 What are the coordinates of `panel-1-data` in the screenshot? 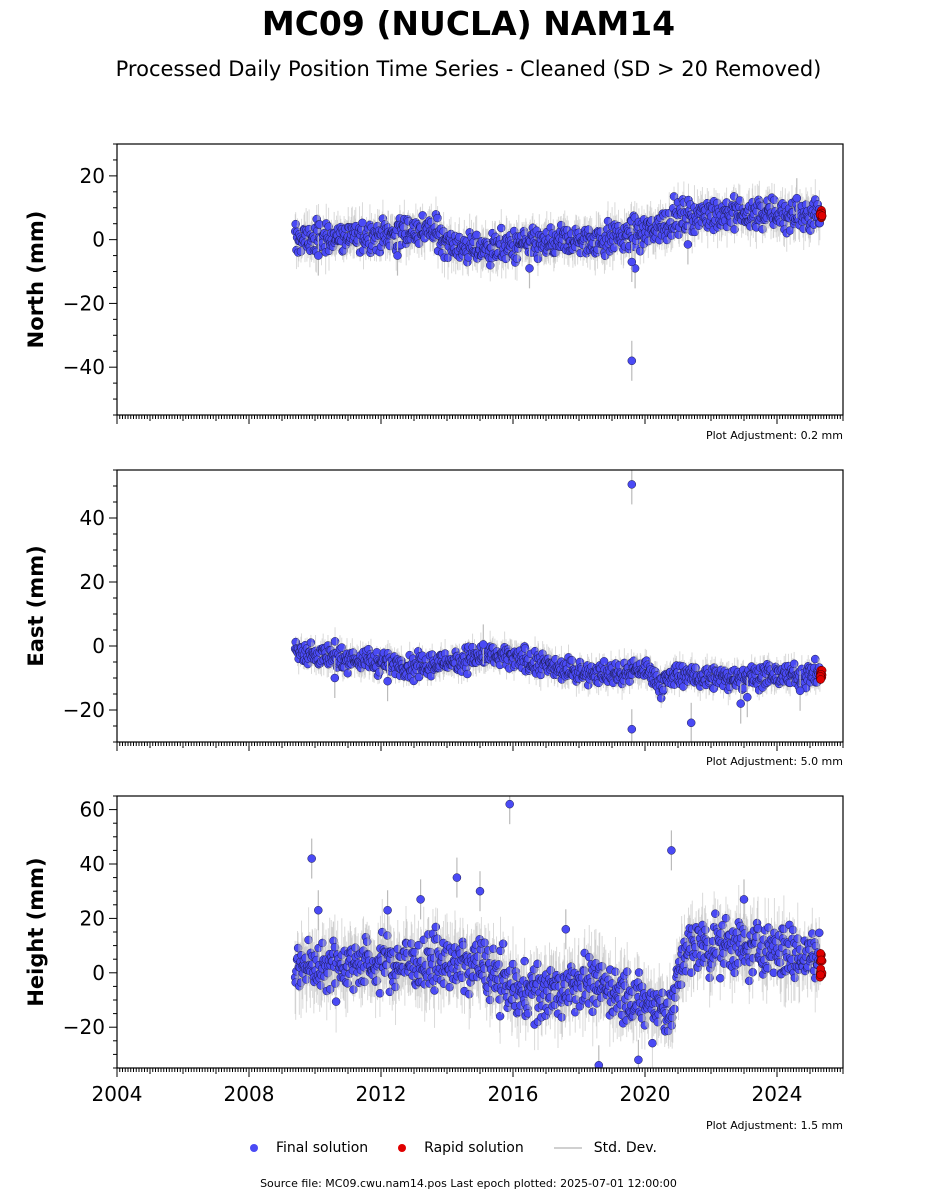 It's located at (558, 606).